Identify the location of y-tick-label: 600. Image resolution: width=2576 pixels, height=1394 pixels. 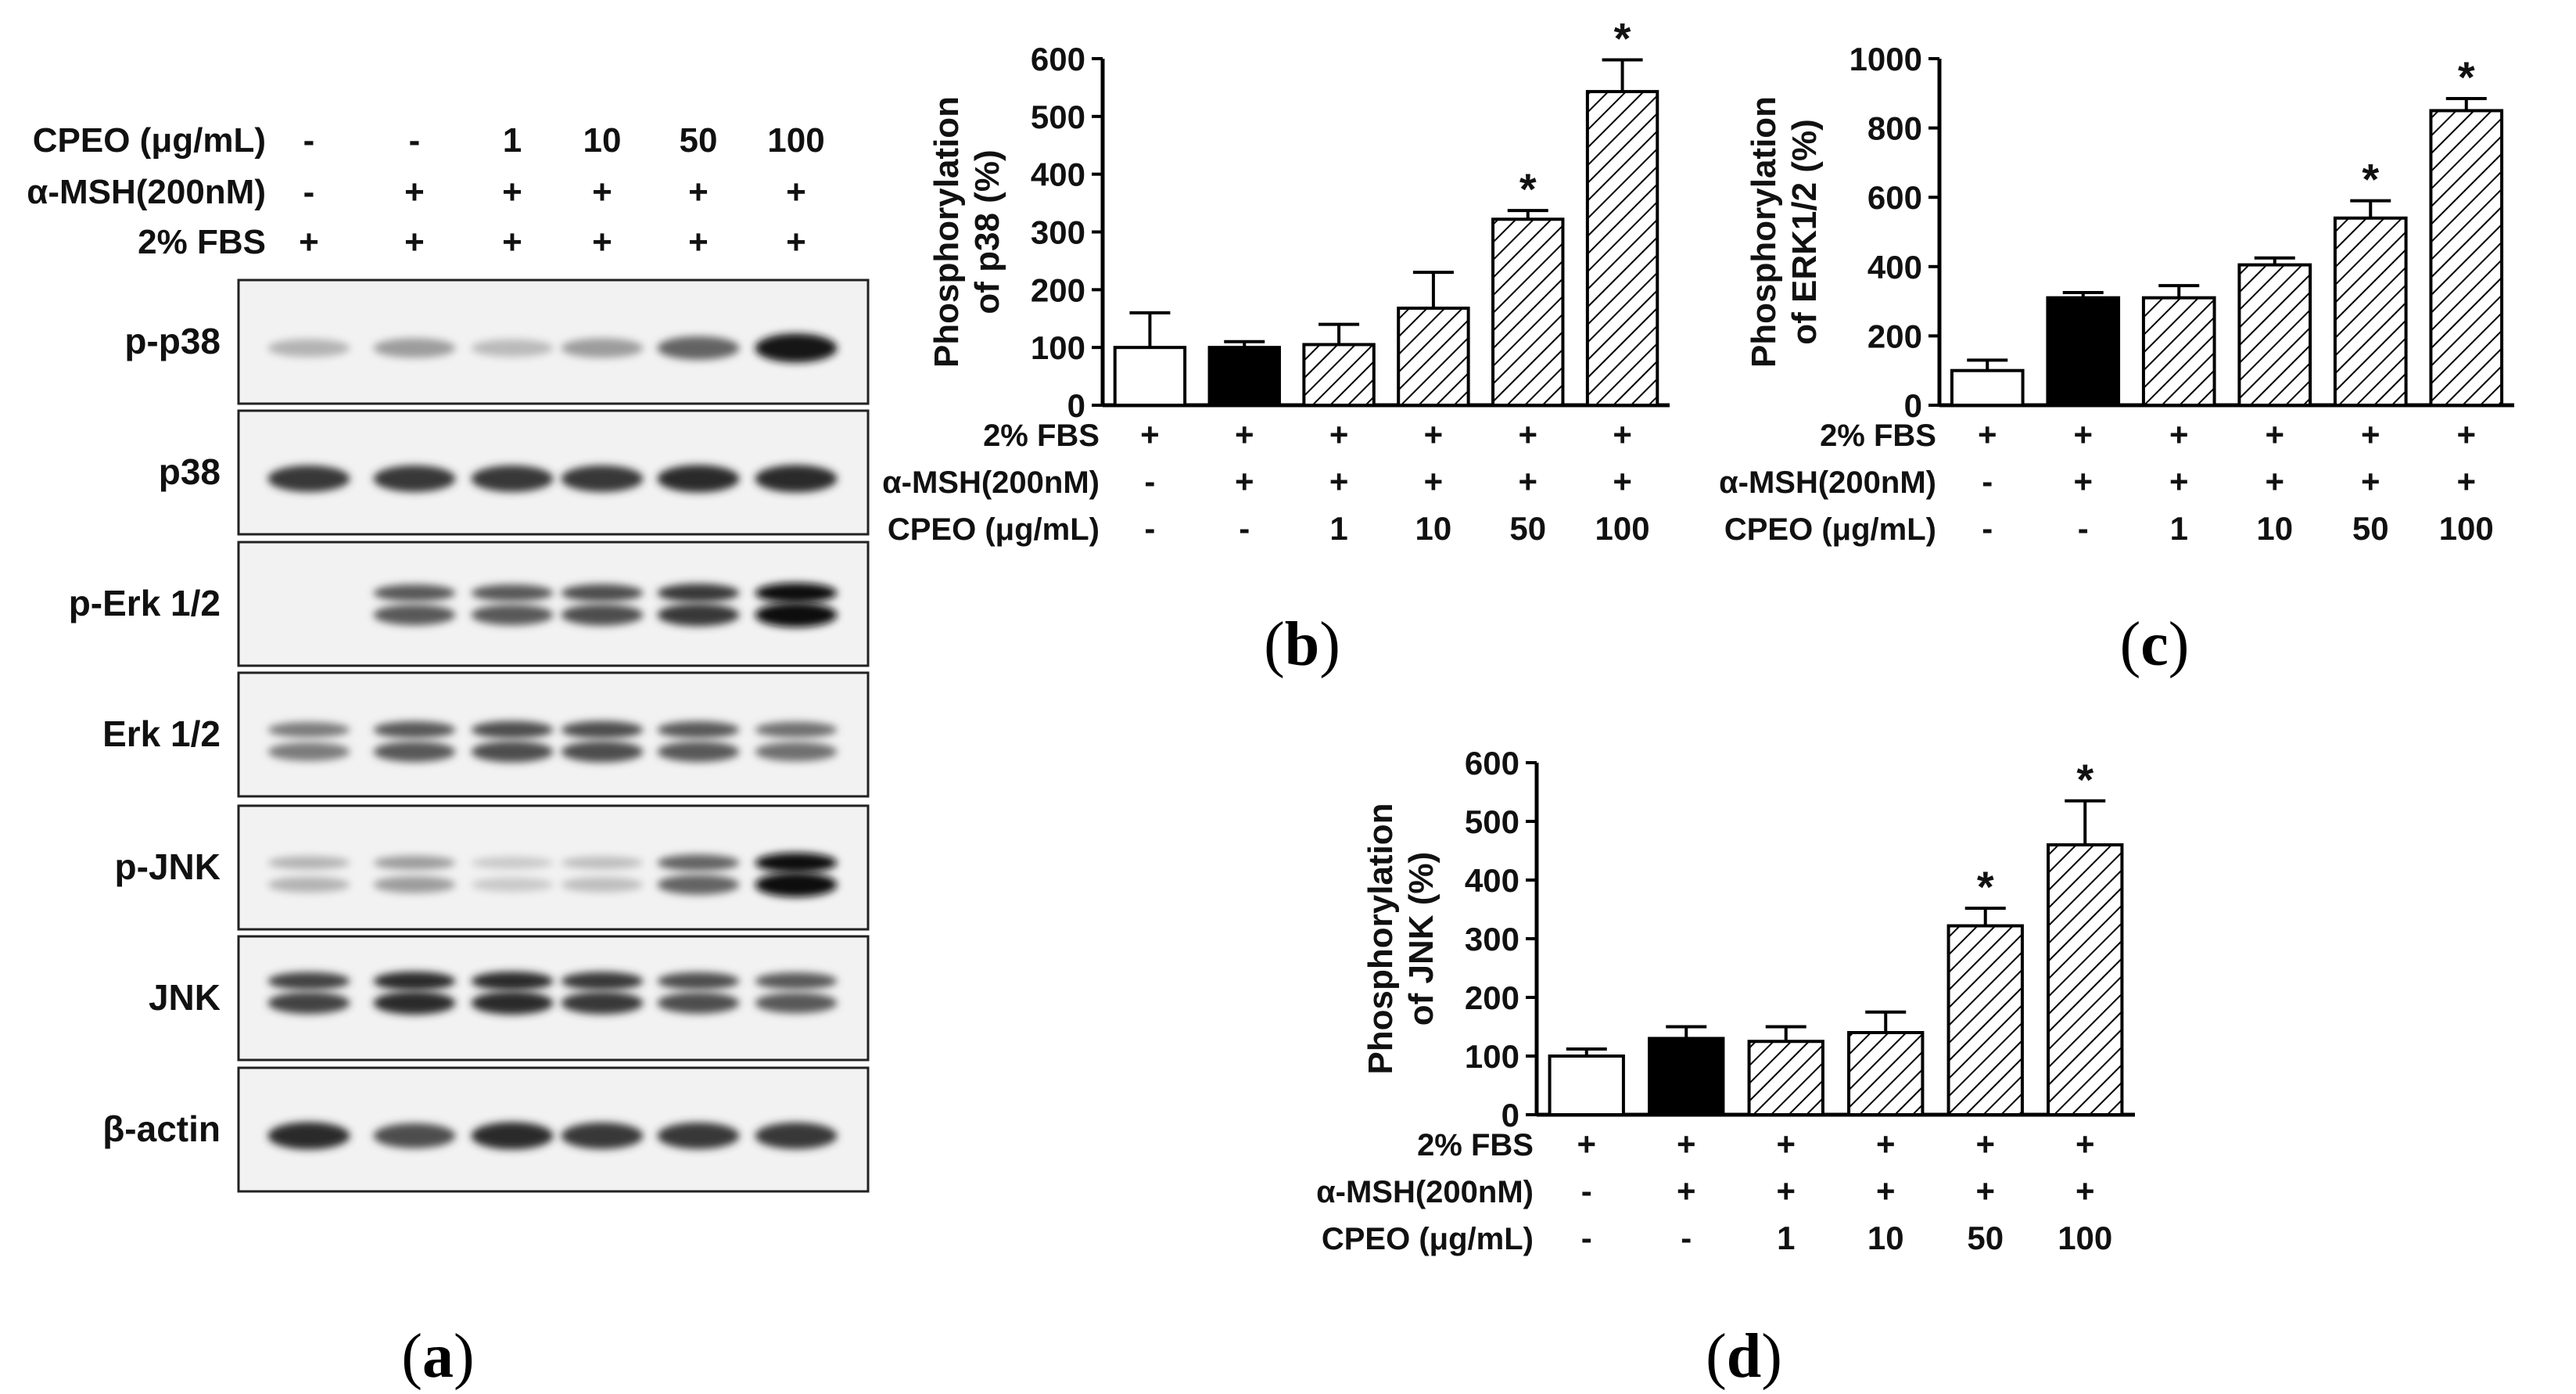
(1492, 763).